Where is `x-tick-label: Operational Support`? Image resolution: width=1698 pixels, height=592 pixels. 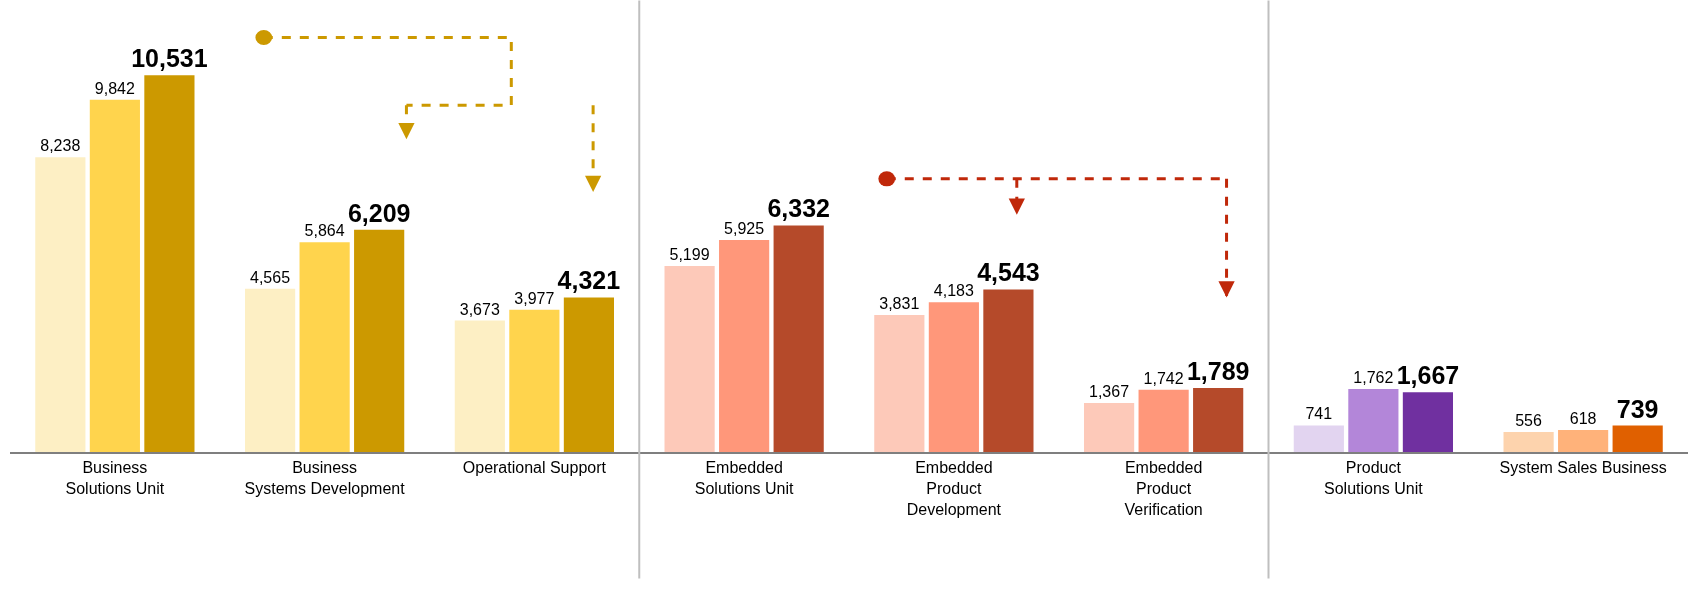
x-tick-label: Operational Support is located at coordinates (534, 468).